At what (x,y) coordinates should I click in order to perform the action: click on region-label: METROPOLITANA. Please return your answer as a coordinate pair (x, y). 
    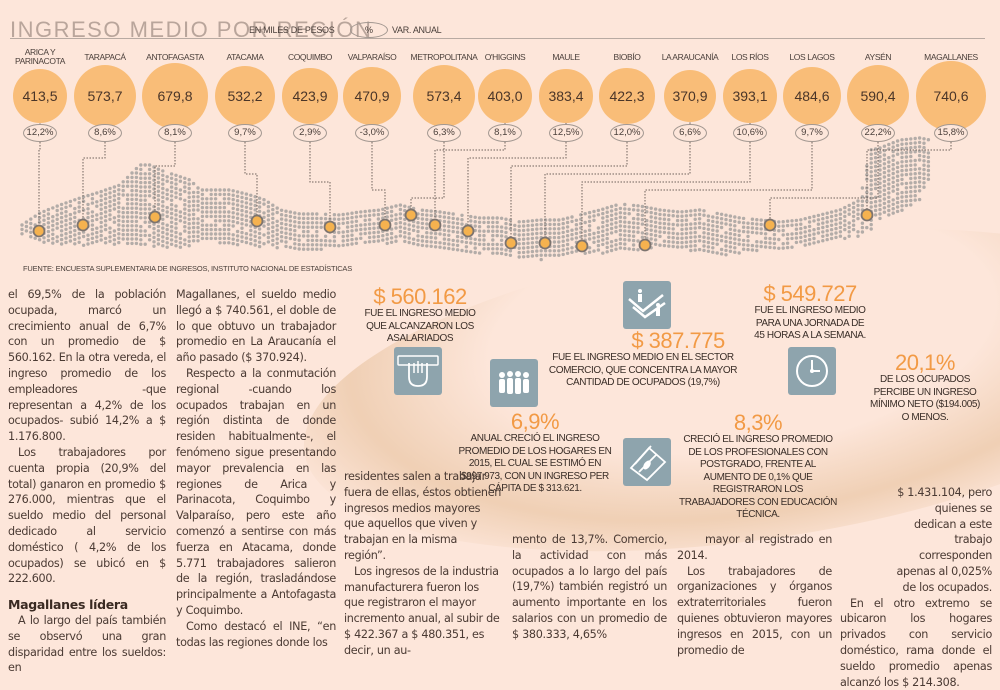
    Looking at the image, I should click on (444, 57).